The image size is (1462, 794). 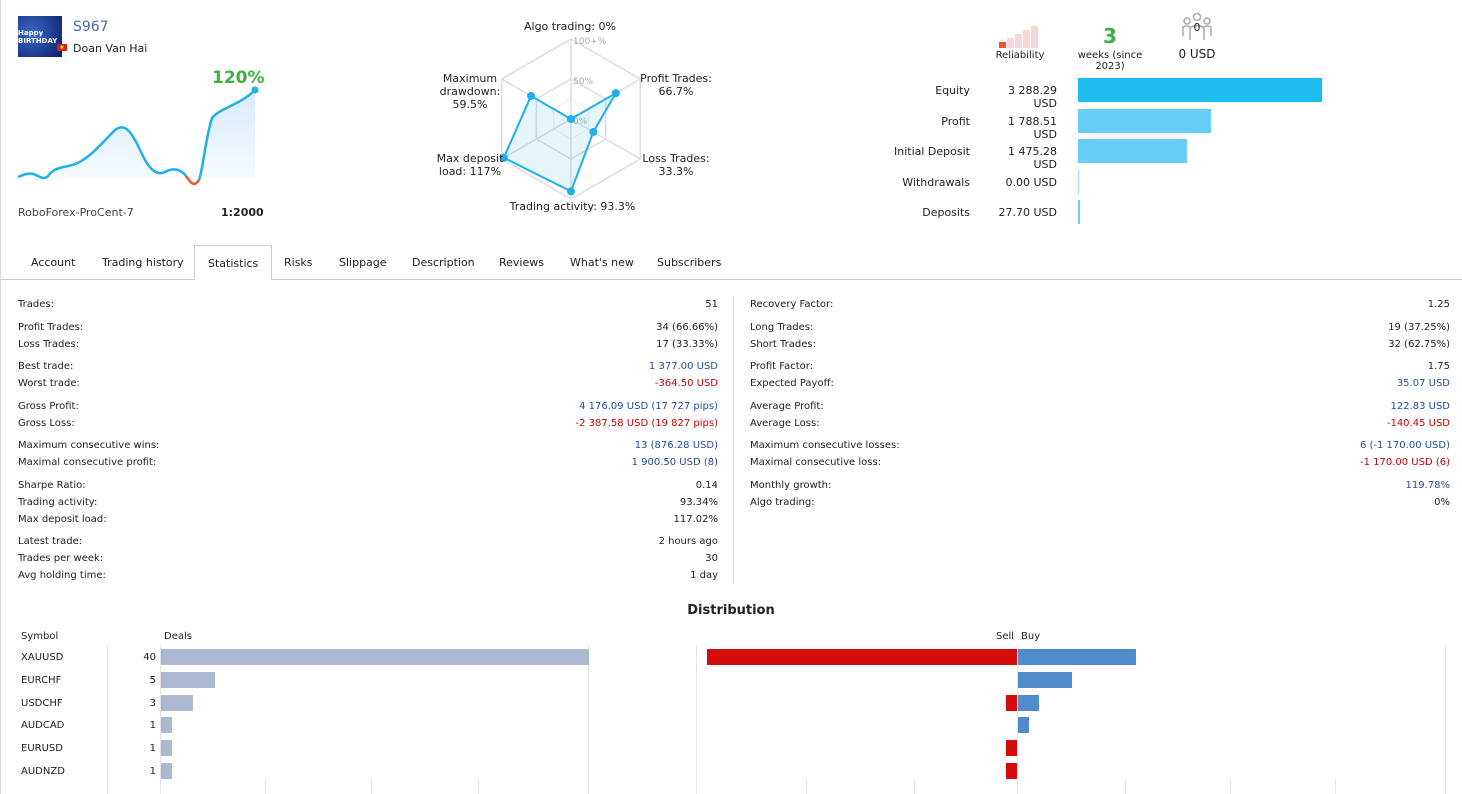 What do you see at coordinates (648, 406) in the screenshot?
I see `stat-value: 4 176.09 USD (17 727 pips)` at bounding box center [648, 406].